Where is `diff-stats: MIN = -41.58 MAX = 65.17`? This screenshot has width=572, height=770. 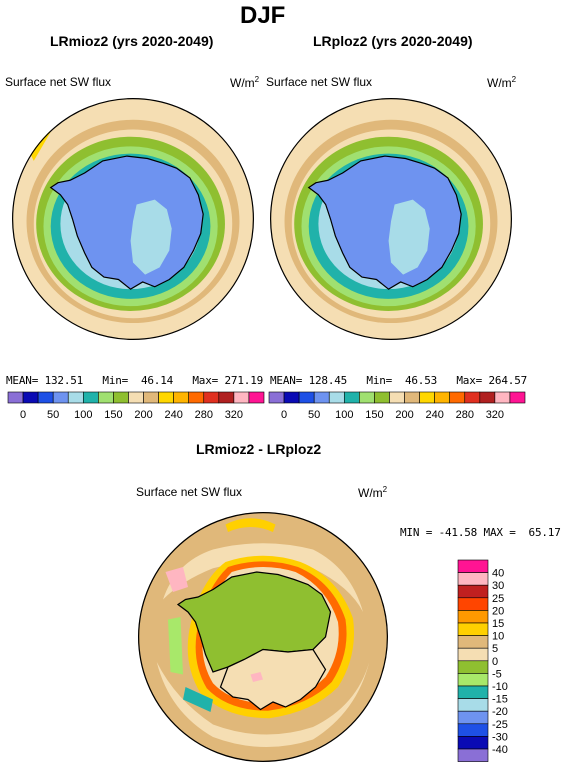
diff-stats: MIN = -41.58 MAX = 65.17 is located at coordinates (480, 532).